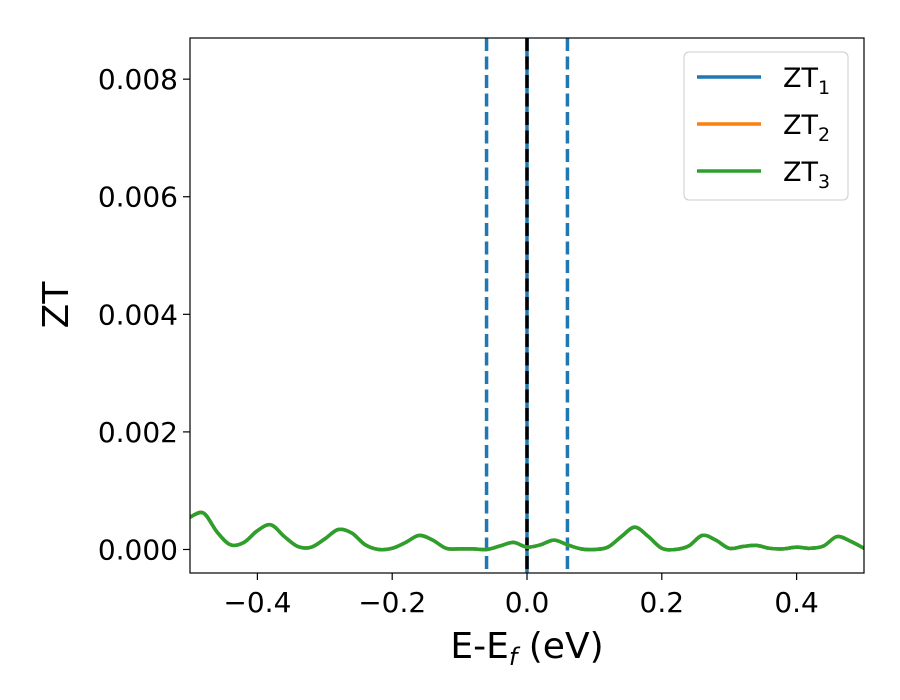 The height and width of the screenshot is (700, 900). I want to click on vertical-reference-lines, so click(527, 305).